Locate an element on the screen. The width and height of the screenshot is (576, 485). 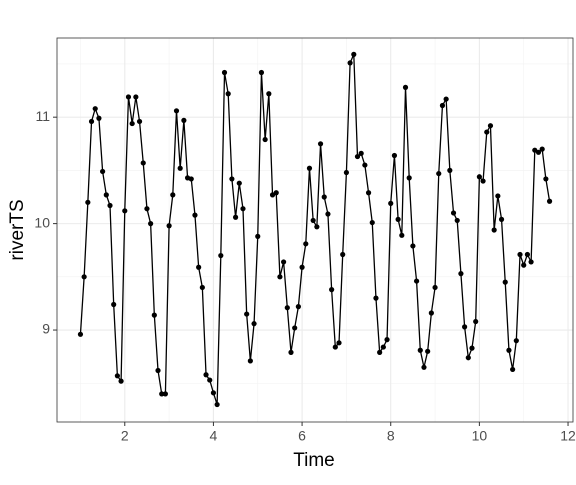
x-tick-label: 12 is located at coordinates (568, 436).